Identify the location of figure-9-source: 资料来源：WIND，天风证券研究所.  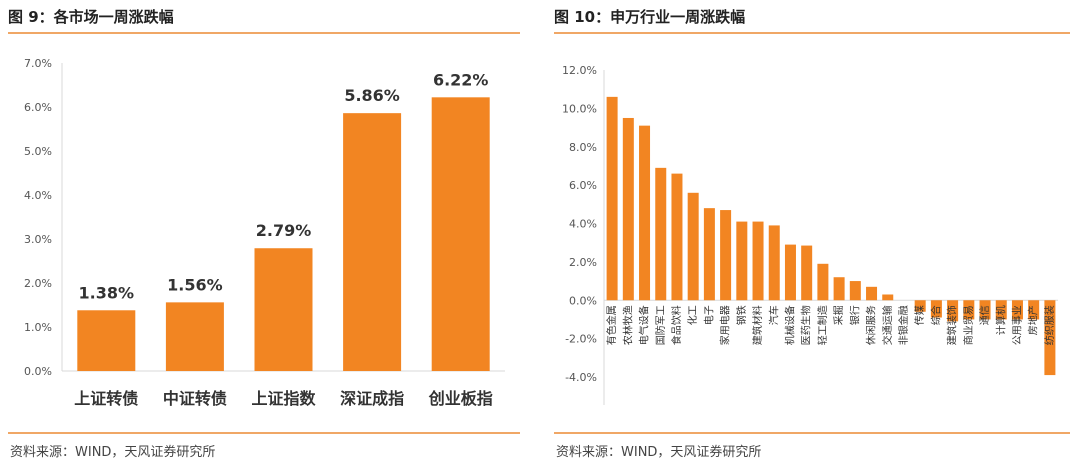
(113, 452).